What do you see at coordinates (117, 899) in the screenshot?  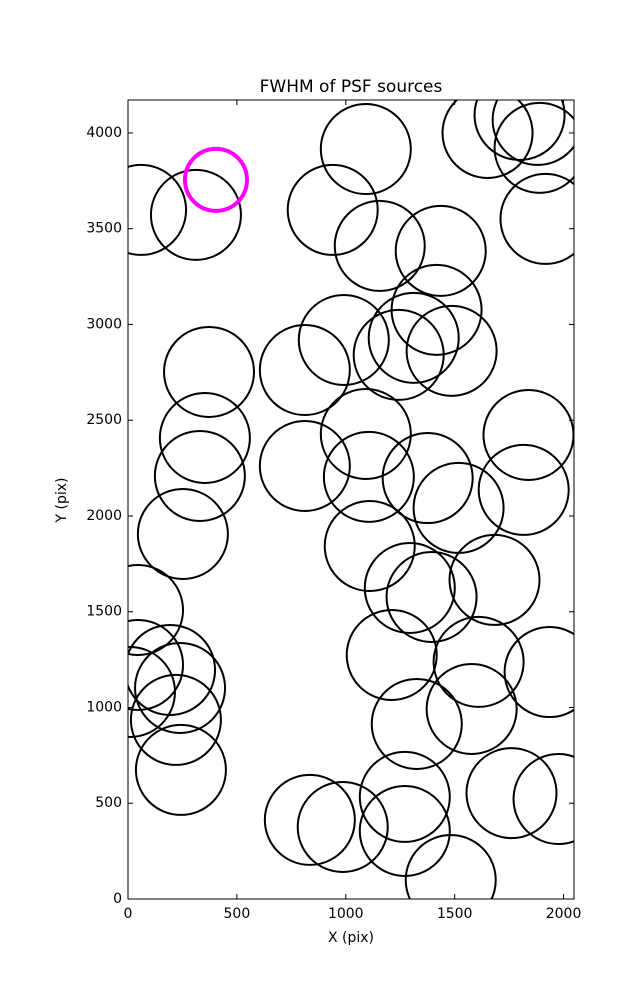 I see `y-tick-label: 0` at bounding box center [117, 899].